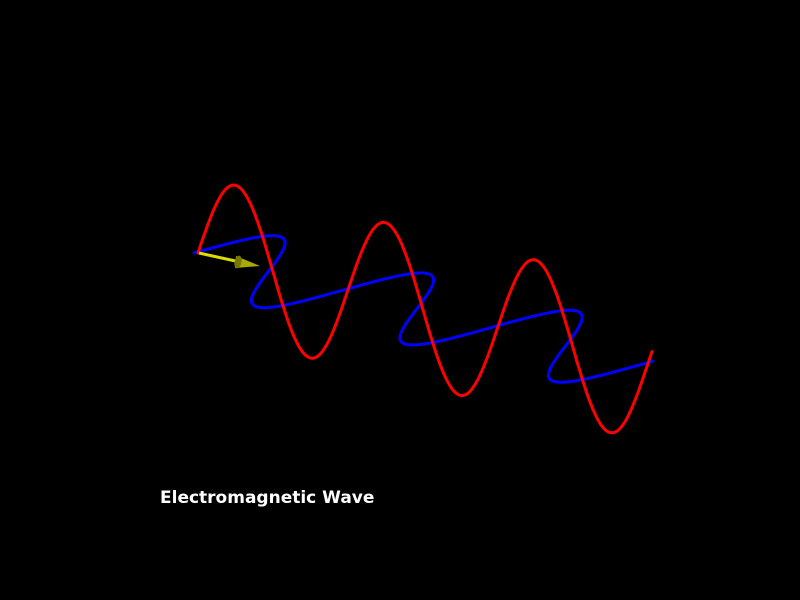  I want to click on propagation-arrow-icon, so click(229, 260).